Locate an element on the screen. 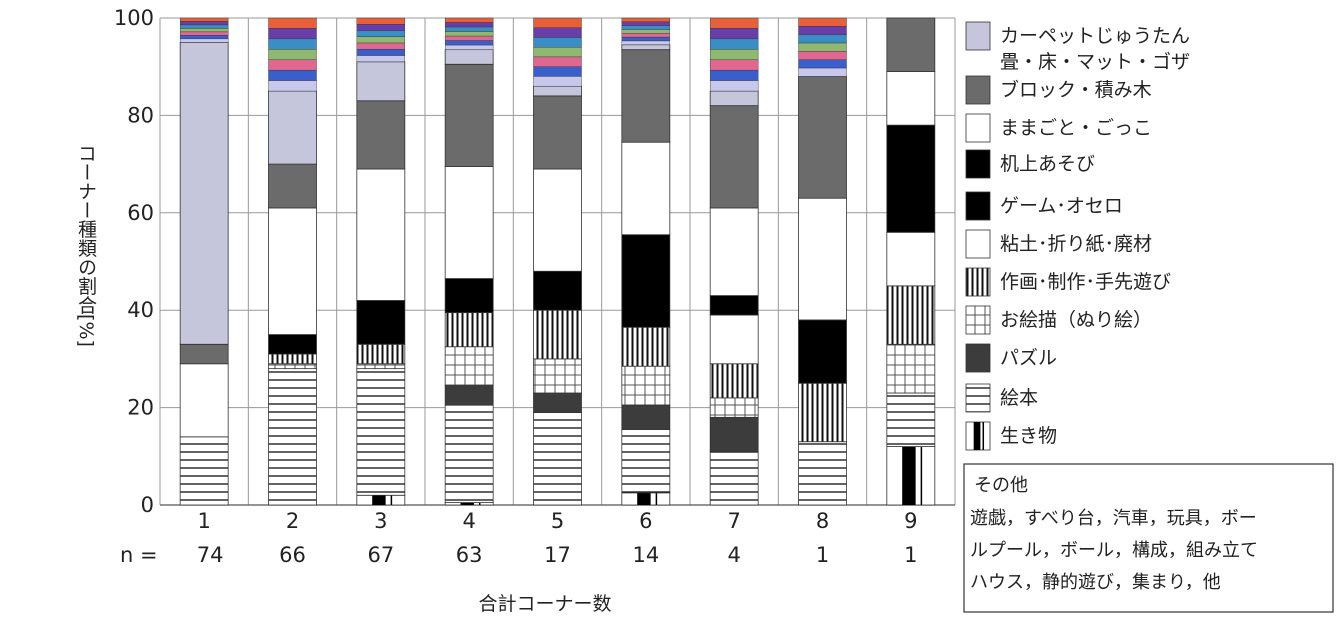 The height and width of the screenshot is (622, 1342). n-value-label: 67 is located at coordinates (380, 555).